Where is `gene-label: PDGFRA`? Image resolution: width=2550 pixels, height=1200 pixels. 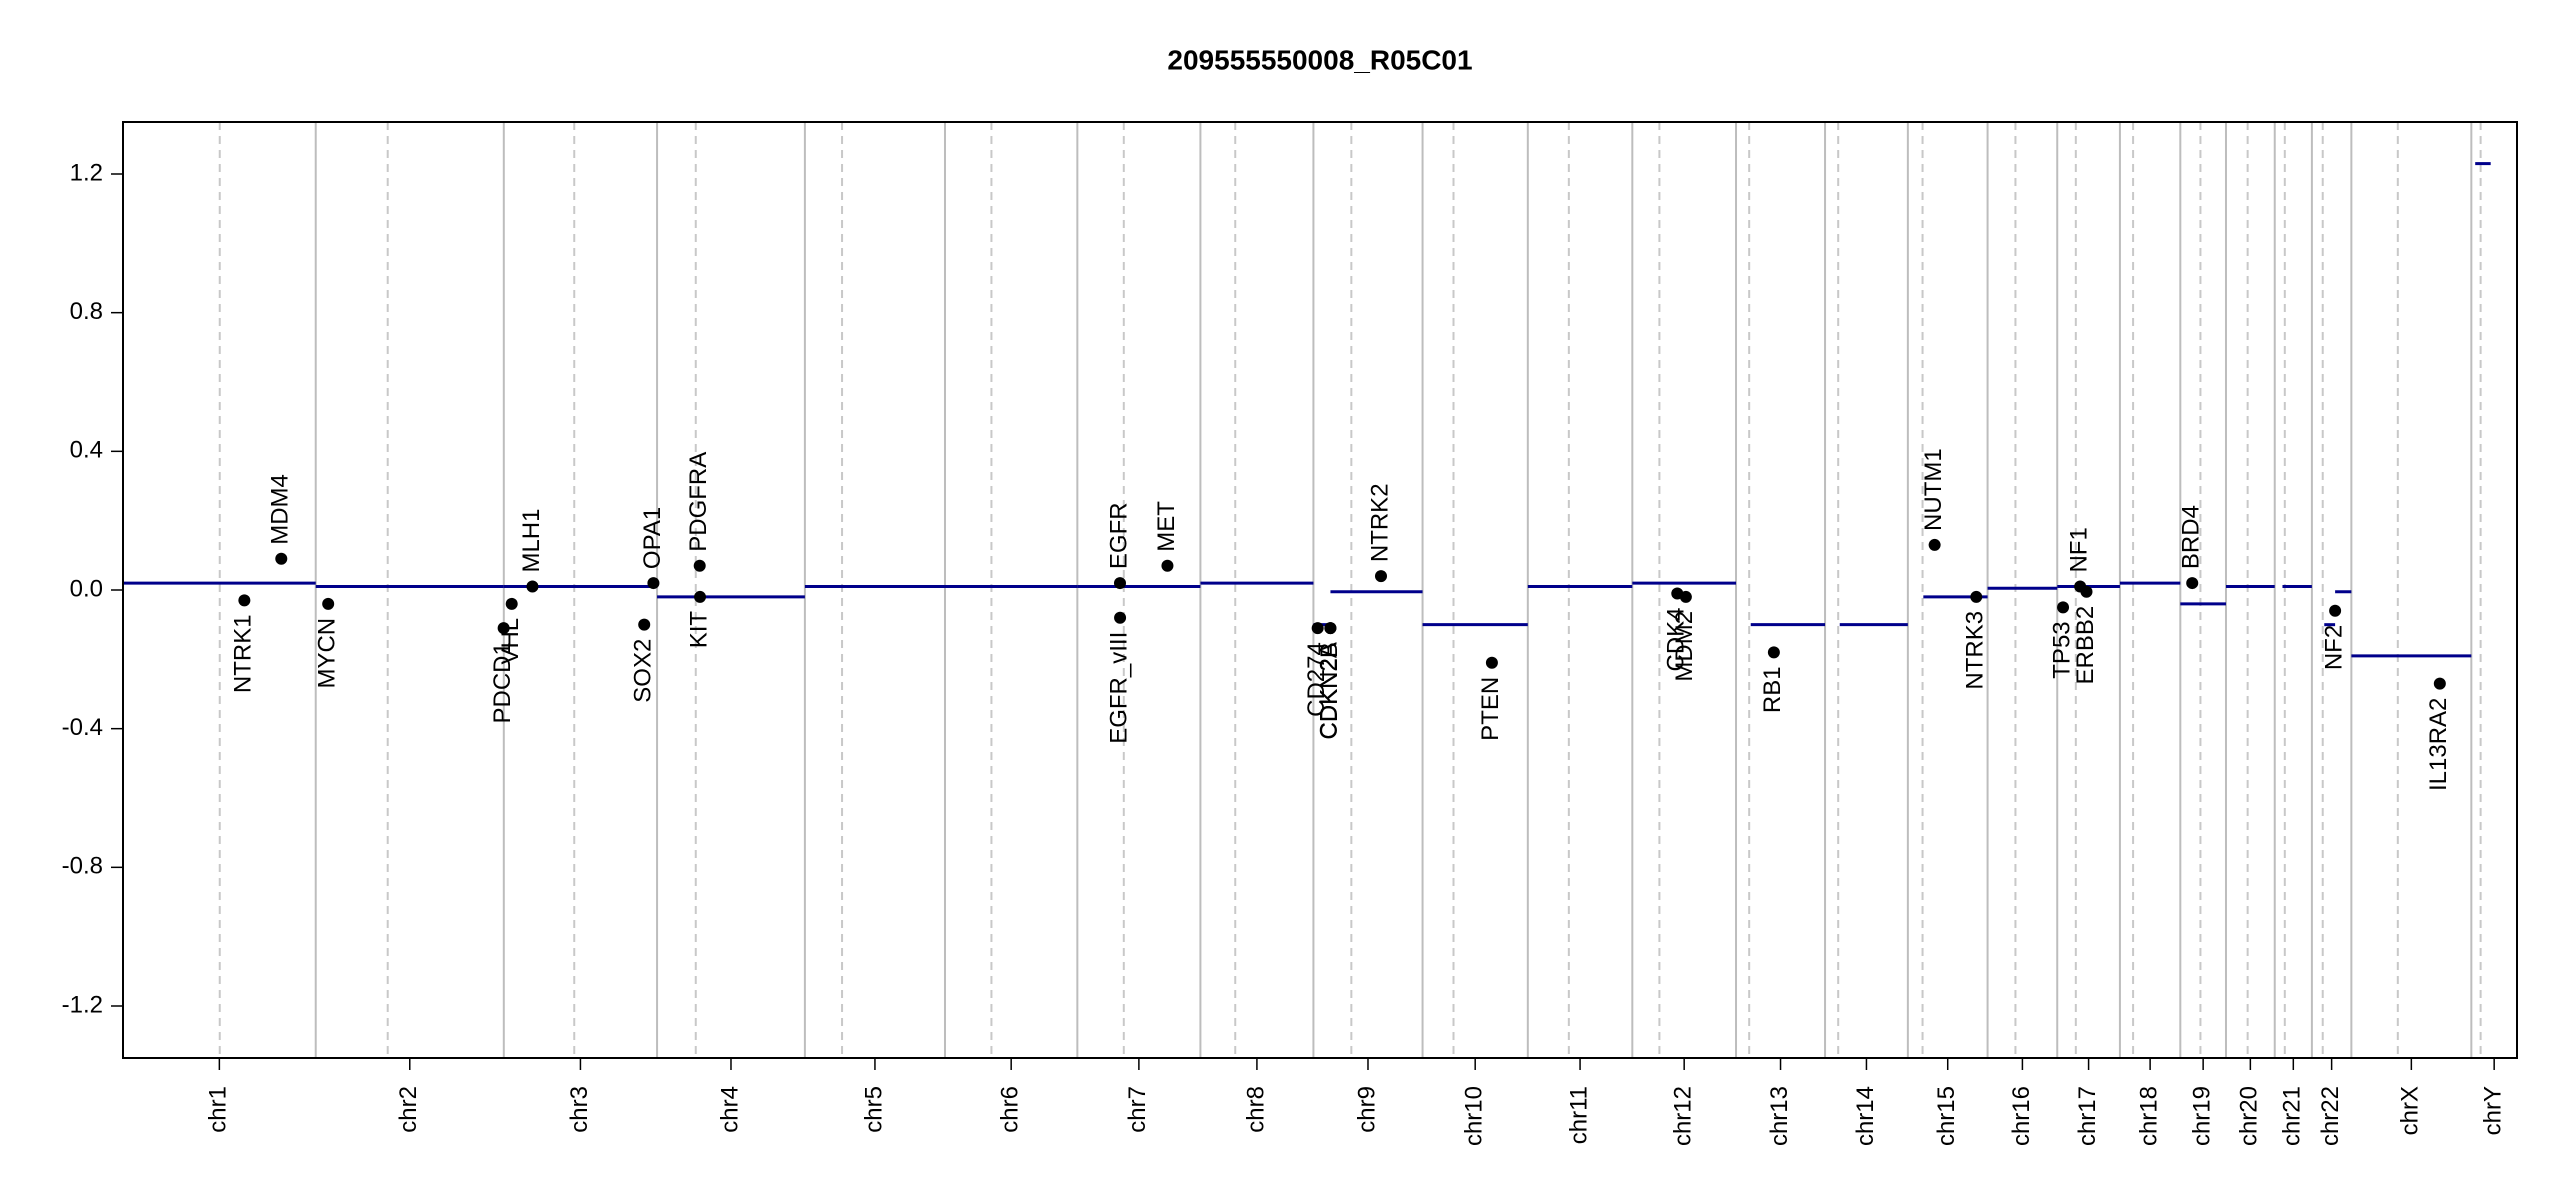
gene-label: PDGFRA is located at coordinates (698, 502).